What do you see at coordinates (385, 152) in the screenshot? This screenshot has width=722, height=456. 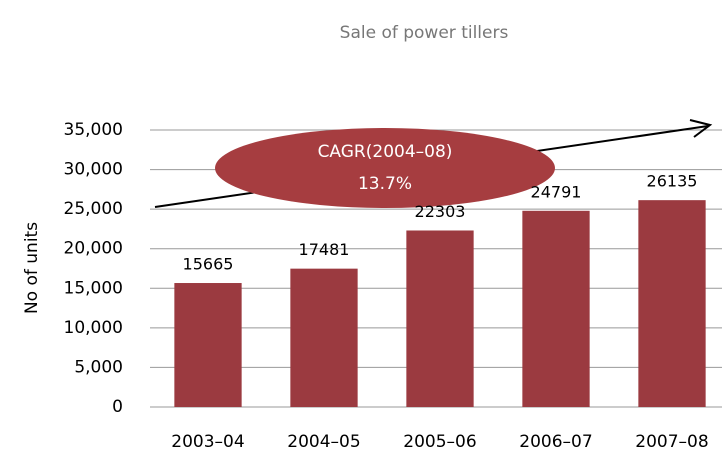 I see `annotation: CAGR(2004–08)` at bounding box center [385, 152].